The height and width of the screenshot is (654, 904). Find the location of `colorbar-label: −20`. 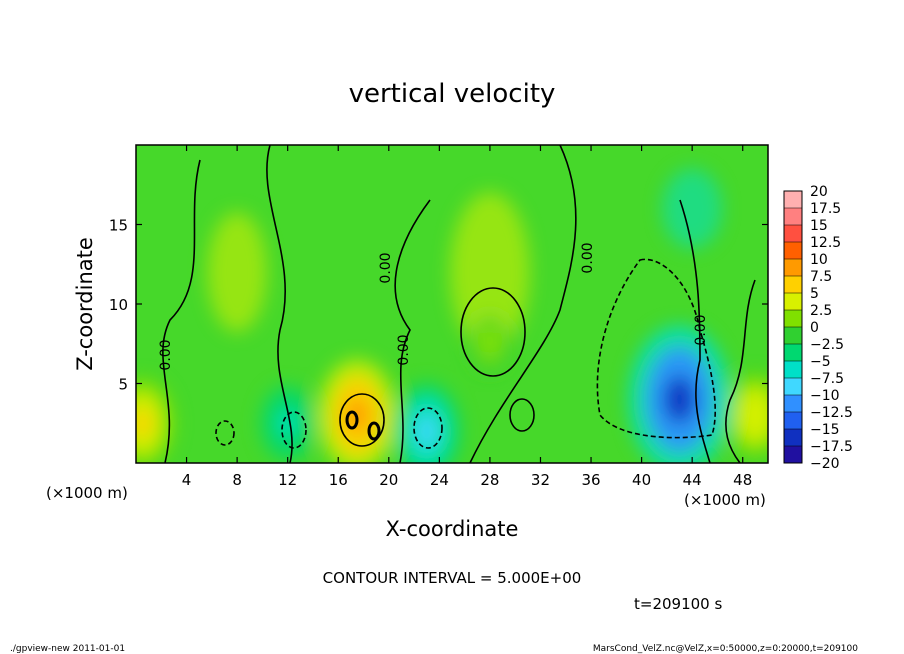

colorbar-label: −20 is located at coordinates (825, 464).